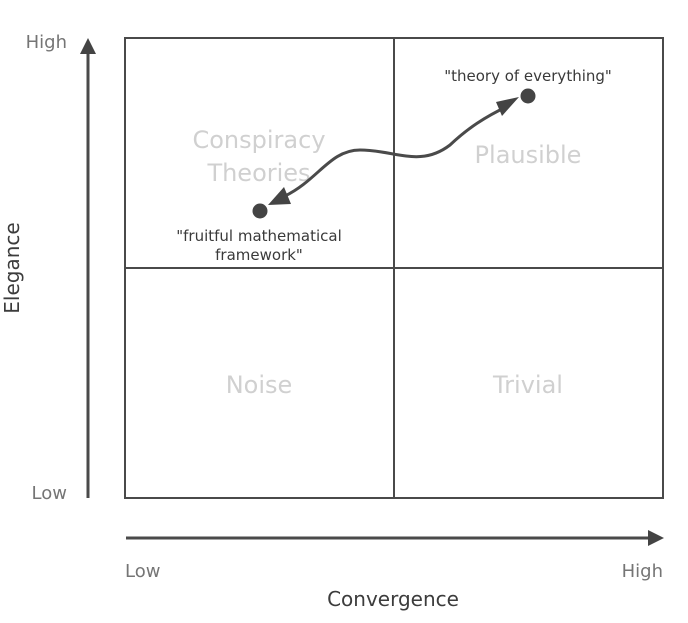 This screenshot has width=688, height=623. What do you see at coordinates (259, 385) in the screenshot?
I see `quadrant-label-noise: Noise` at bounding box center [259, 385].